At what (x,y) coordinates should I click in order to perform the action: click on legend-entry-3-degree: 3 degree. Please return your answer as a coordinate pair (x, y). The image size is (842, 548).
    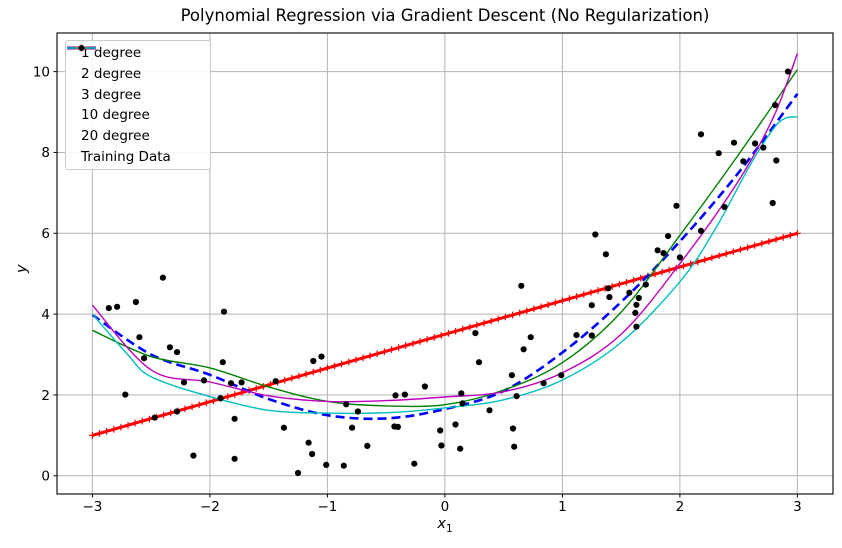
    Looking at the image, I should click on (138, 76).